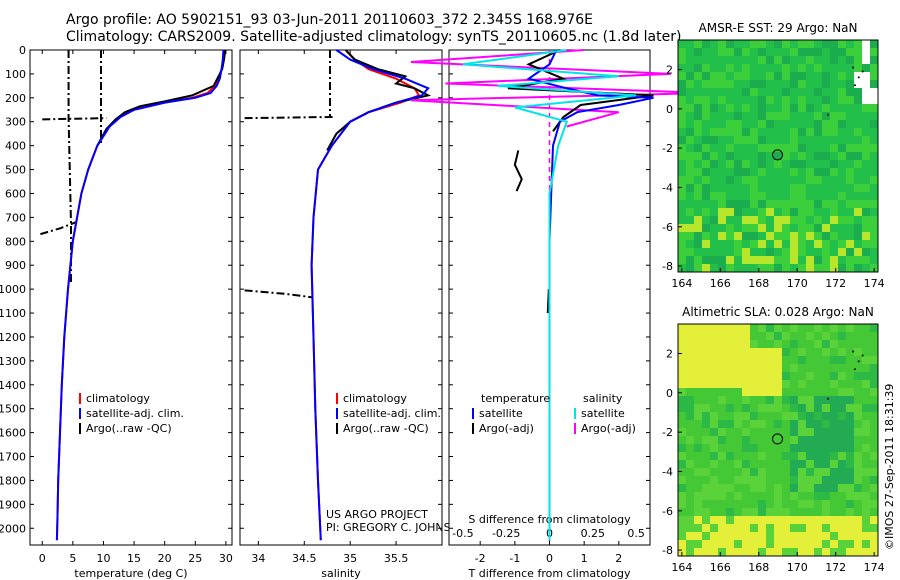  Describe the element at coordinates (396, 527) in the screenshot. I see `project-pi-label: PI: GREGORY C. JOHNSON` at that location.